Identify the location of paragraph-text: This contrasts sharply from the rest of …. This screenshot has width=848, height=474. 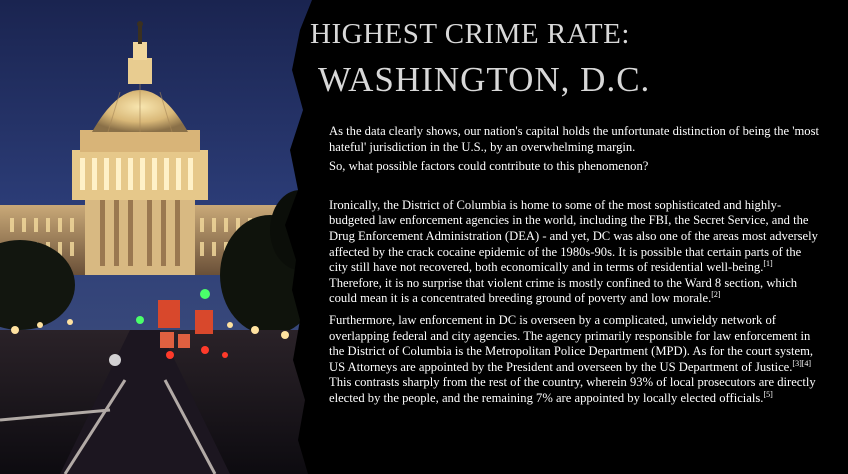
(572, 390).